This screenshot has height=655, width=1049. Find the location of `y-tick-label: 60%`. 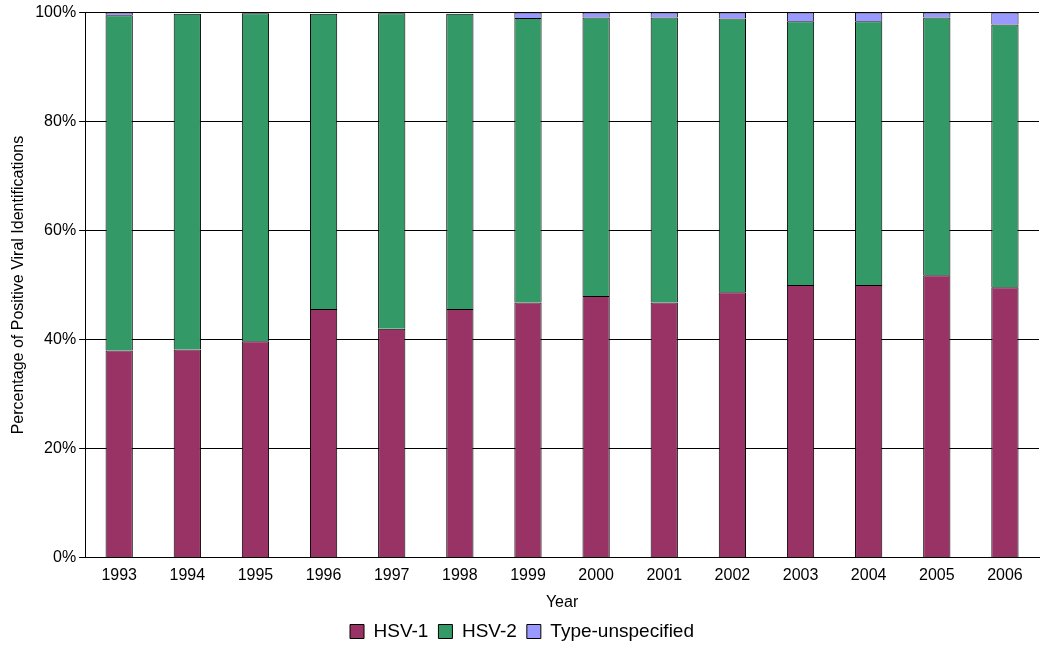

y-tick-label: 60% is located at coordinates (60, 230).